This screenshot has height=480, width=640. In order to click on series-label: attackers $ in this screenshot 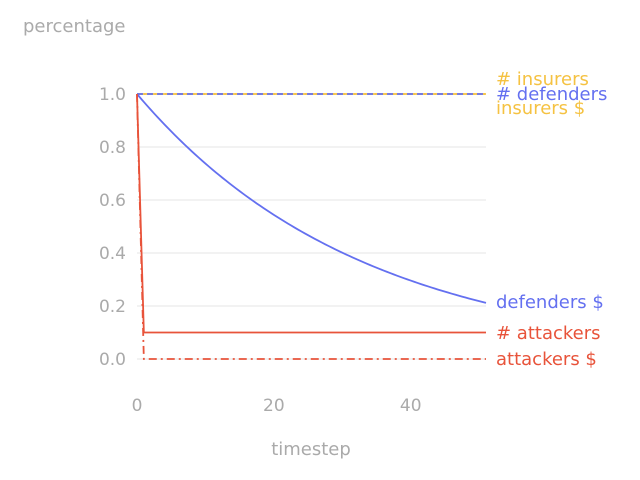, I will do `click(546, 359)`.